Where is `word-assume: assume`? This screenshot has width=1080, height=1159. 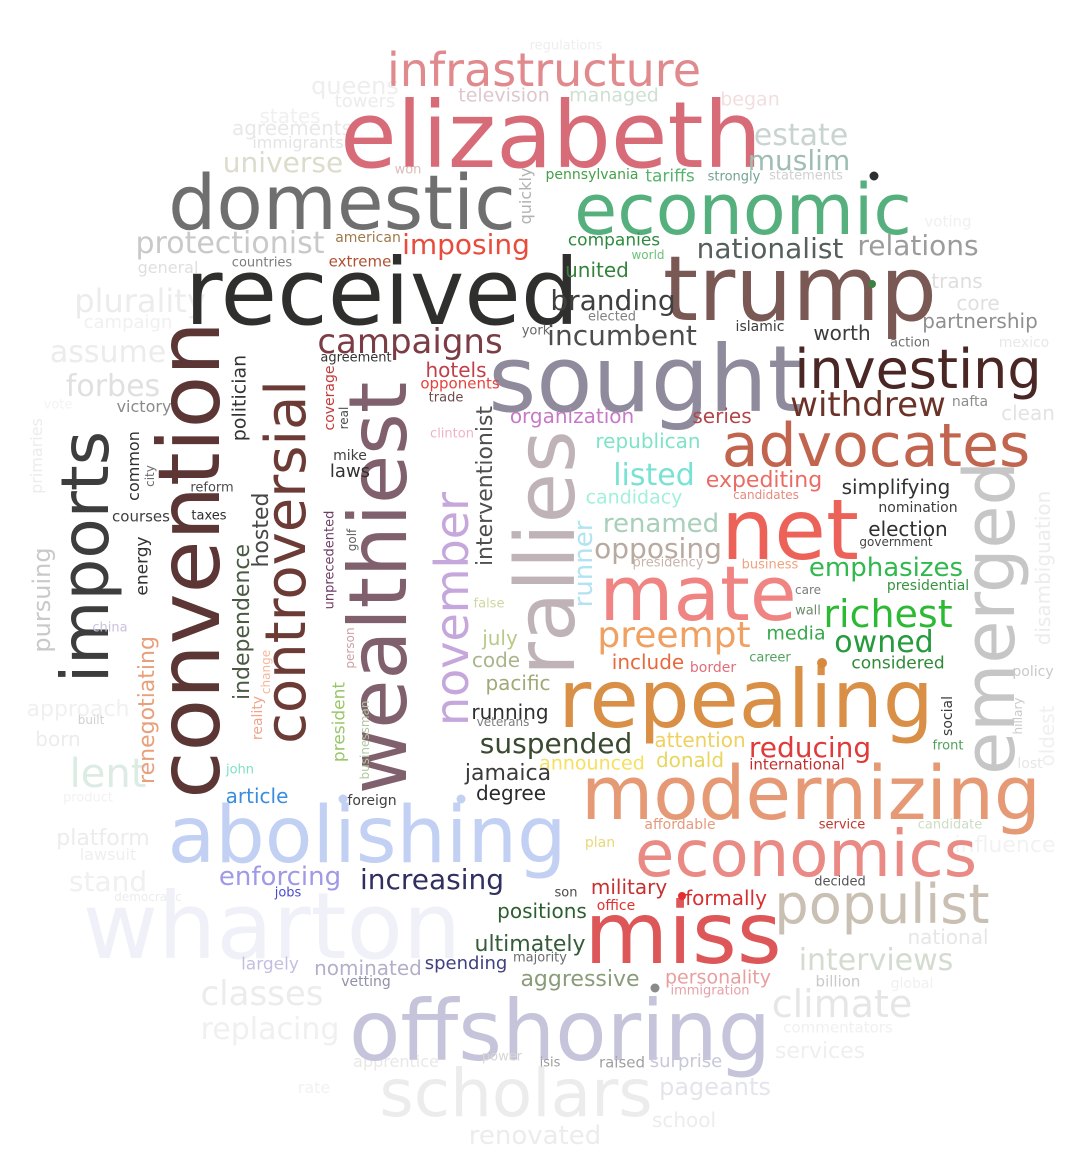
word-assume: assume is located at coordinates (108, 352).